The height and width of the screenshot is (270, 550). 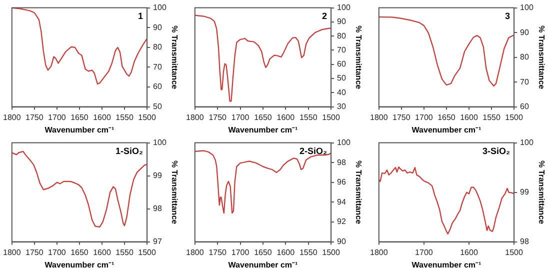 I want to click on y-tick-label: 92, so click(x=341, y=221).